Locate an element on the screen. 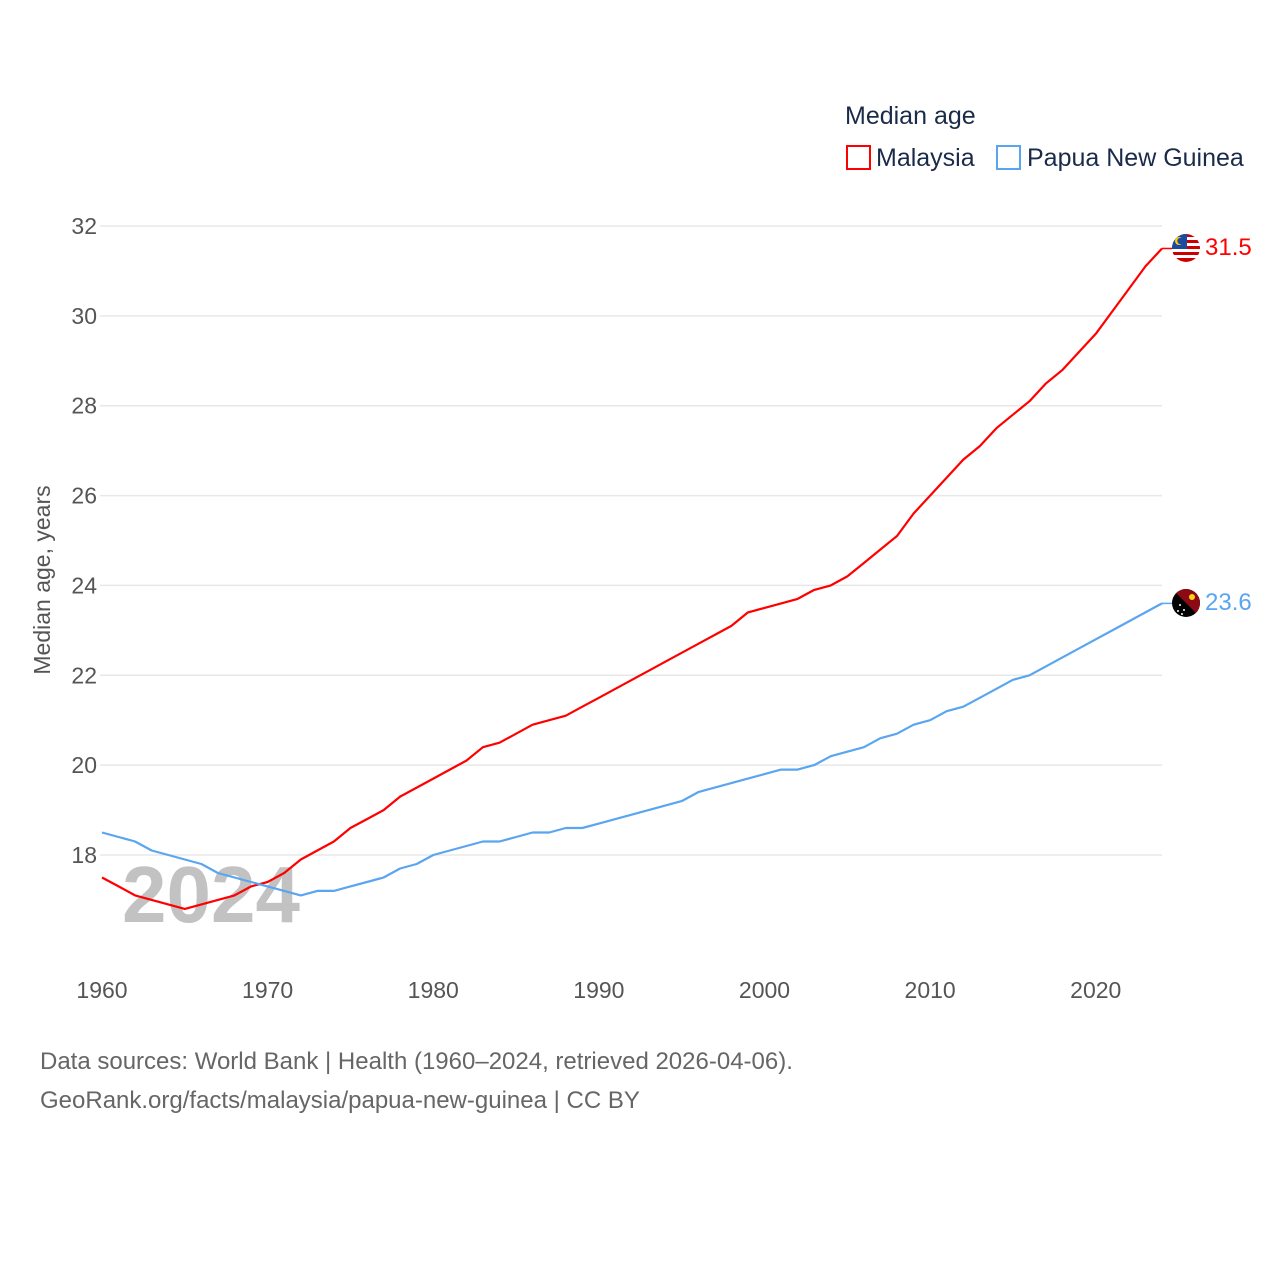 This screenshot has height=1285, width=1280. legend: Median age Malaysia Papua New Guinea is located at coordinates (1044, 137).